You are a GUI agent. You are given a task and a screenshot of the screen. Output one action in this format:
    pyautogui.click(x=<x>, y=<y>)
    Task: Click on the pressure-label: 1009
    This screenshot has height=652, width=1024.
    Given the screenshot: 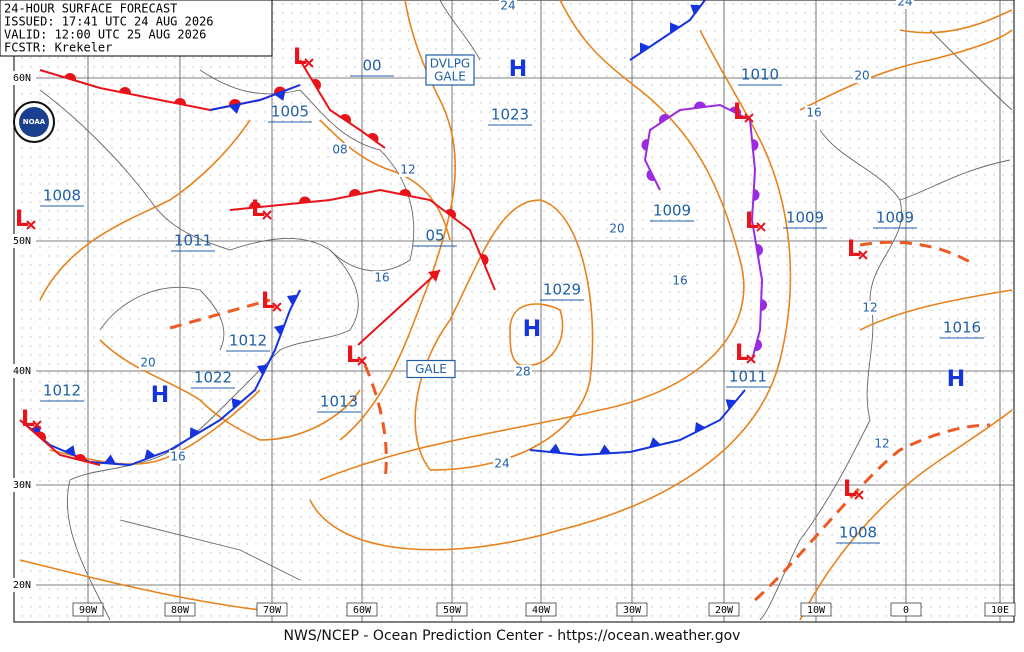 What is the action you would take?
    pyautogui.click(x=672, y=211)
    